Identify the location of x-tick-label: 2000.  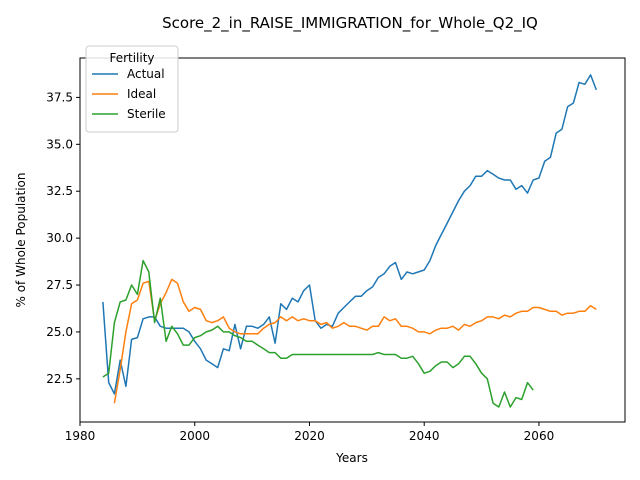
(194, 436).